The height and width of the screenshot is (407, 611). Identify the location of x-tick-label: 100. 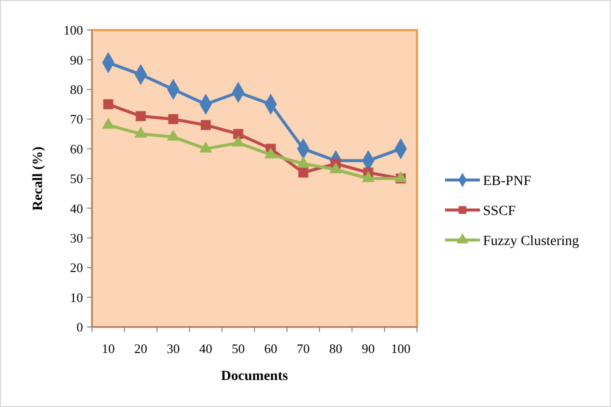
(400, 348).